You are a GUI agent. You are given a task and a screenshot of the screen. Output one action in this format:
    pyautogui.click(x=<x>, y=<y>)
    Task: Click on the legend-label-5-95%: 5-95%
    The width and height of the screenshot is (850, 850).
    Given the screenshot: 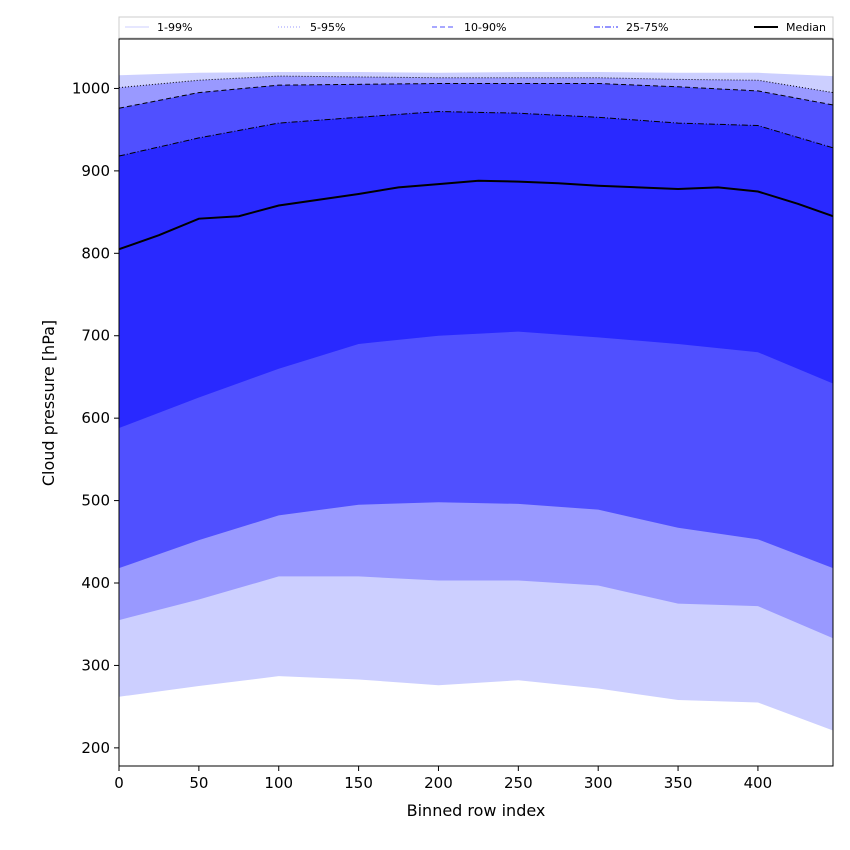 What is the action you would take?
    pyautogui.click(x=327, y=27)
    